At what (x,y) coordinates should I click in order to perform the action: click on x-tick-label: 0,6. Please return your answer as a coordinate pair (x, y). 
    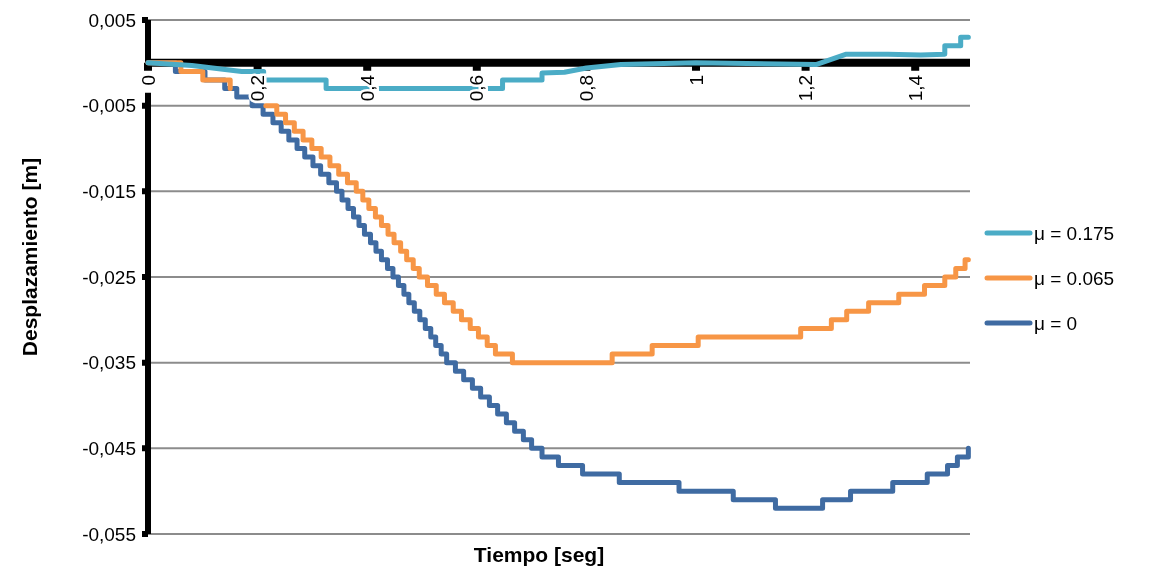
    Looking at the image, I should click on (477, 88).